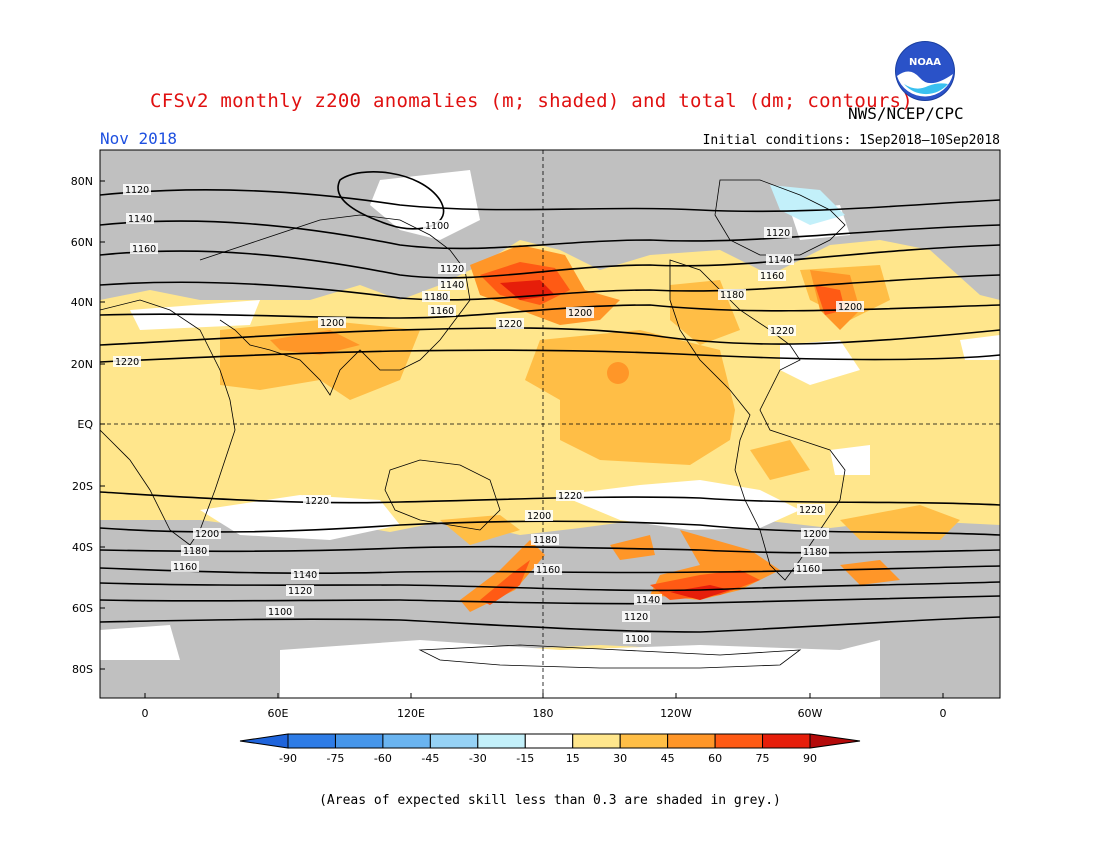 This screenshot has width=1100, height=850. I want to click on colorbar-arrow-right, so click(835, 741).